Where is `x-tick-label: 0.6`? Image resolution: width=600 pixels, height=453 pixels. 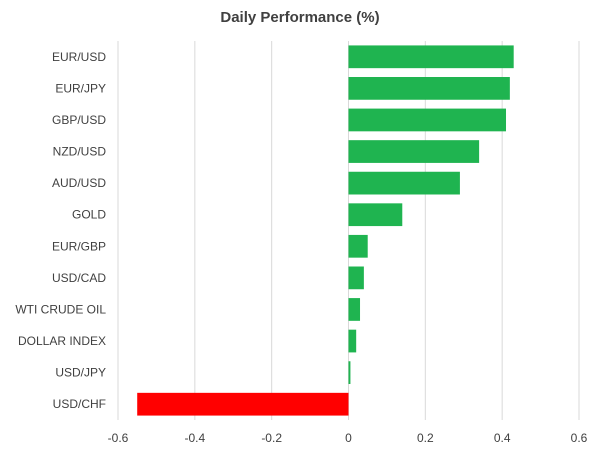 x-tick-label: 0.6 is located at coordinates (579, 438).